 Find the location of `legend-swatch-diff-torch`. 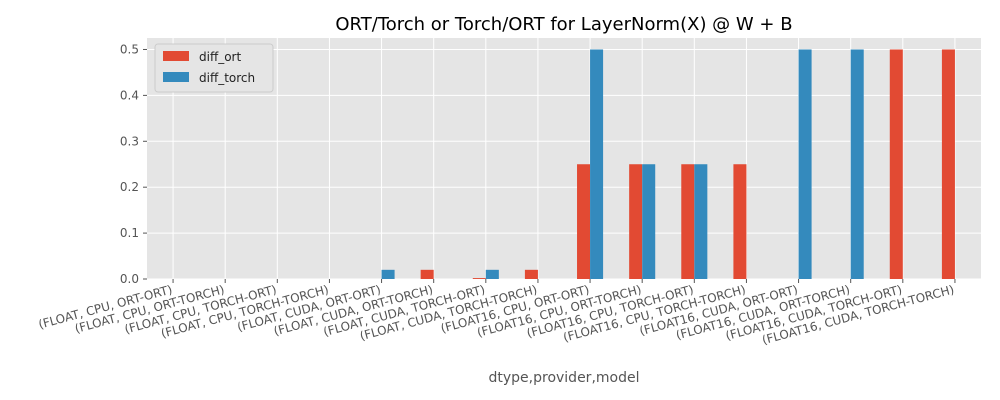

legend-swatch-diff-torch is located at coordinates (176, 77).